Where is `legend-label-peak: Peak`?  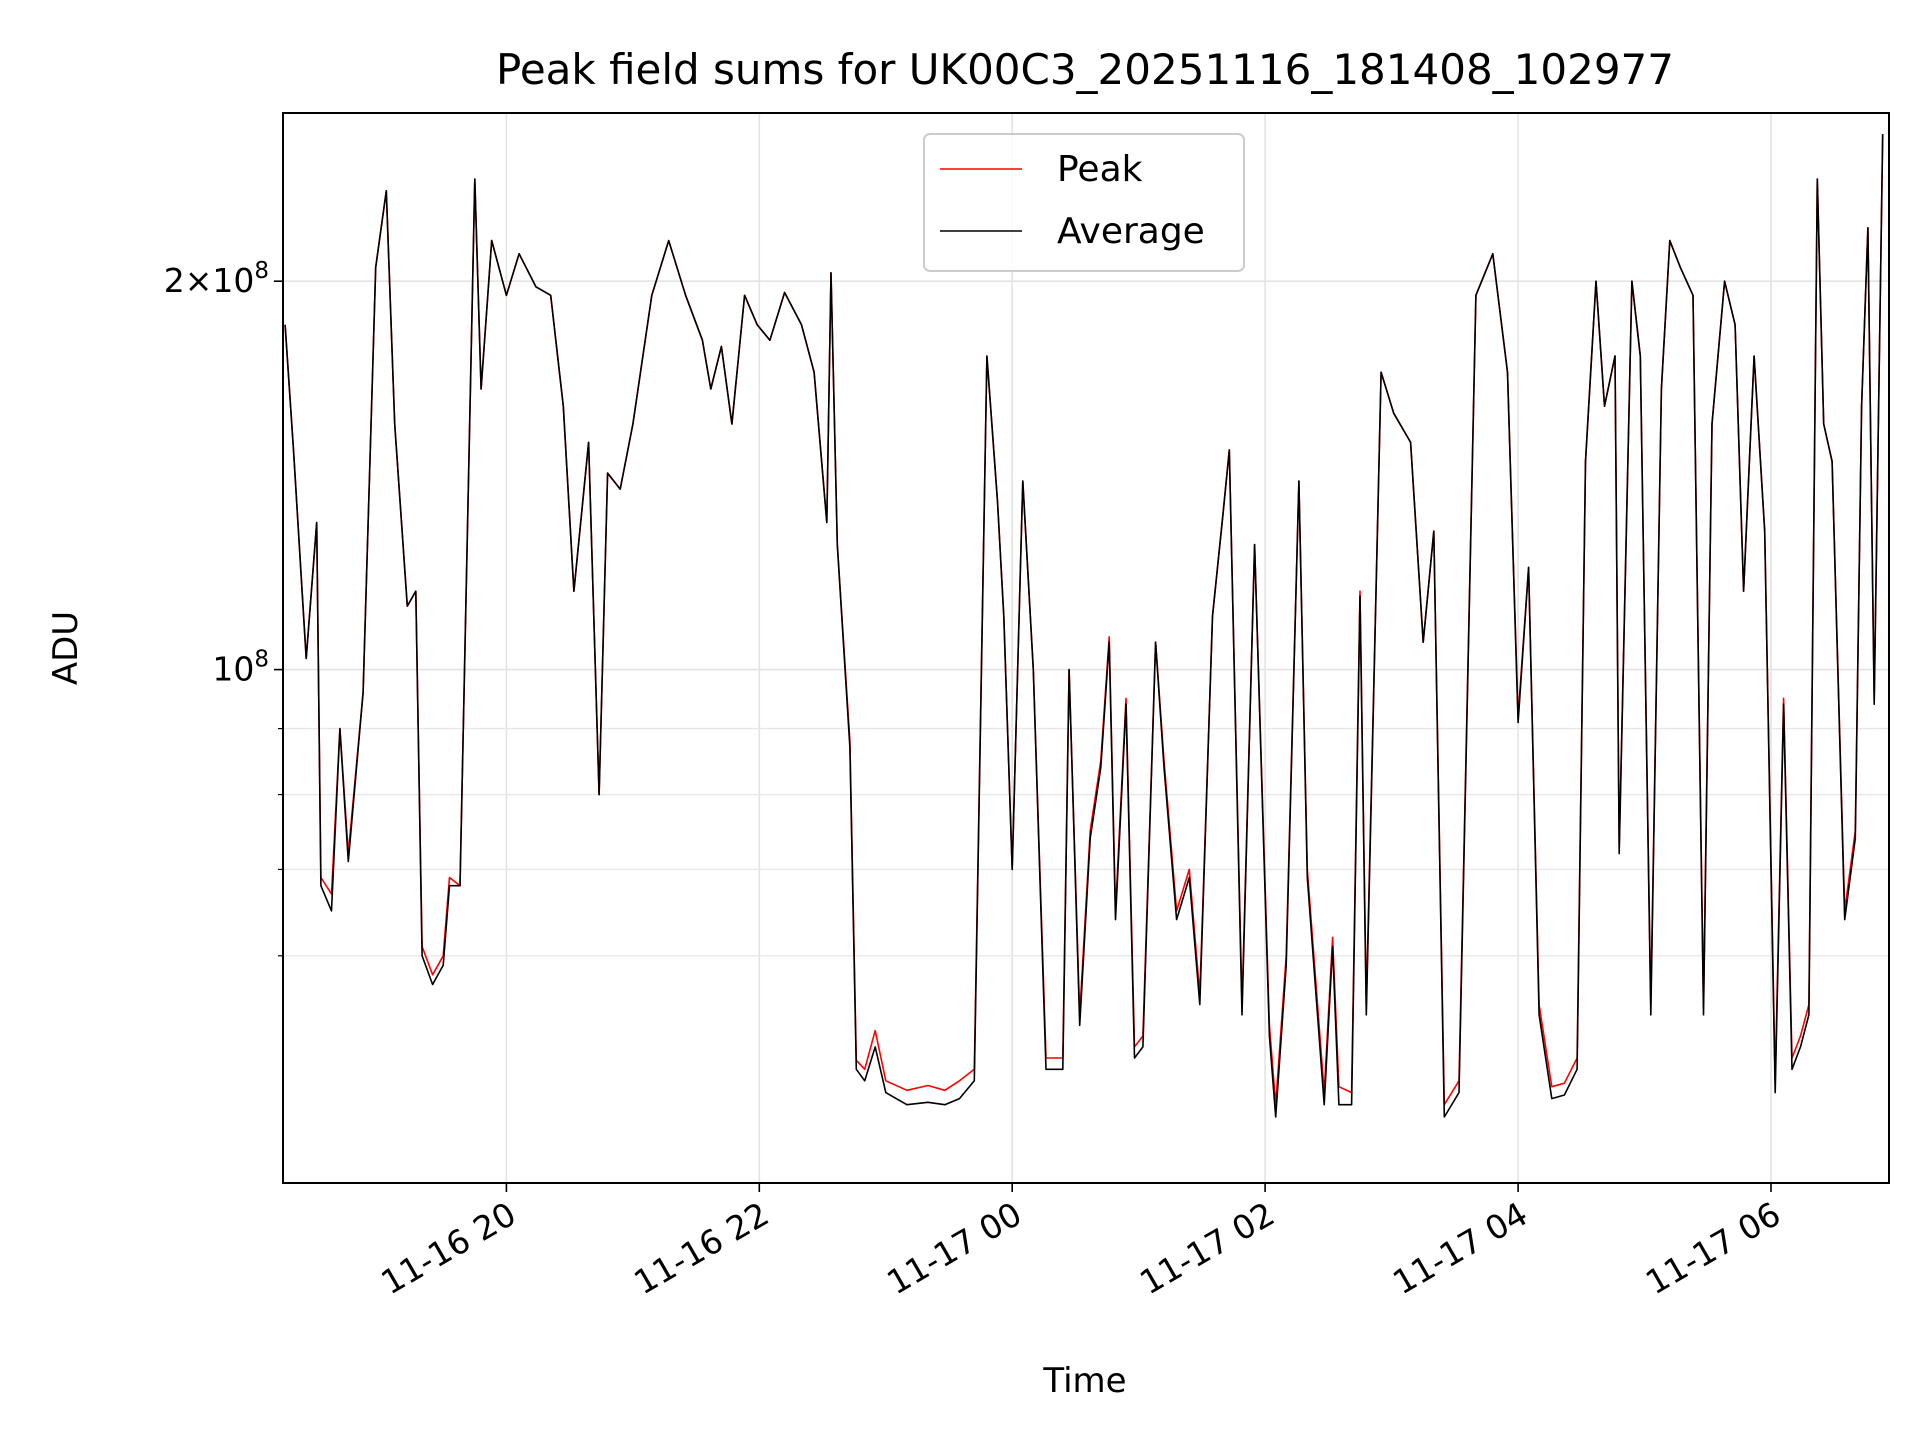
legend-label-peak: Peak is located at coordinates (1100, 169).